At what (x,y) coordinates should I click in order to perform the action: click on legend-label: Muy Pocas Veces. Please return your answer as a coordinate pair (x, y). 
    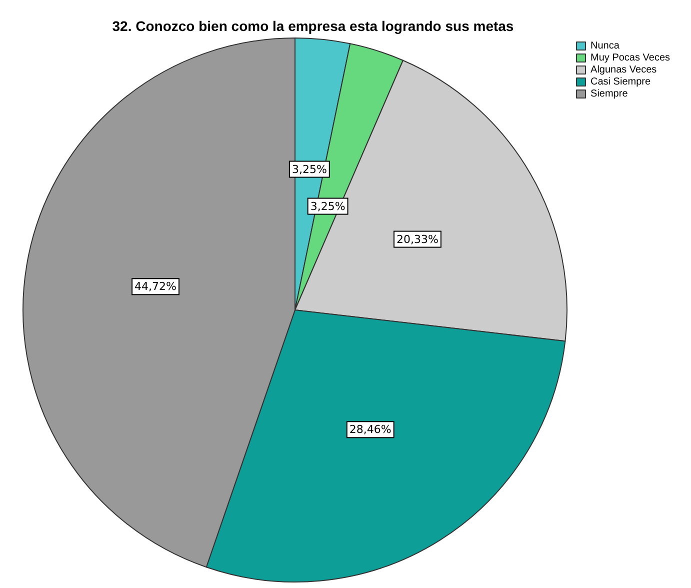
    Looking at the image, I should click on (630, 58).